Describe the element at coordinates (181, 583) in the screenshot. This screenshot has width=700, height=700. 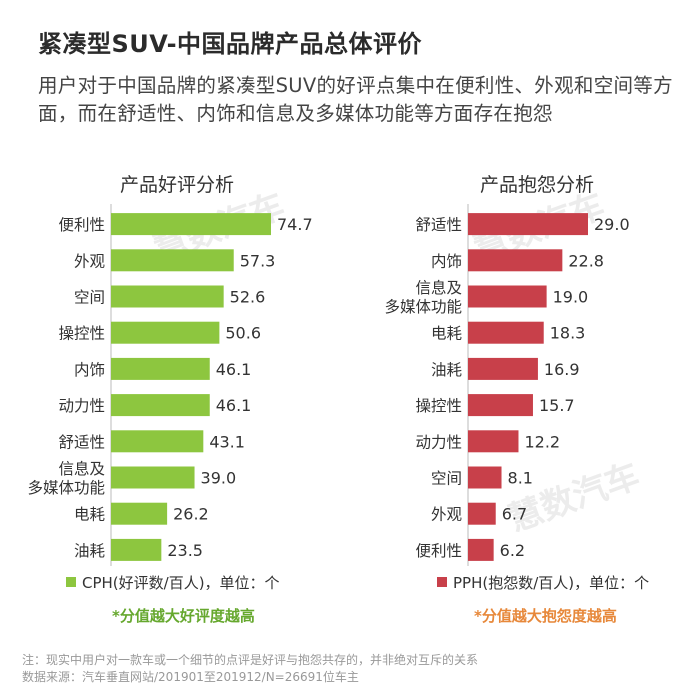
I see `left-legend-label: CPH(好评数/百人)，单位：个` at that location.